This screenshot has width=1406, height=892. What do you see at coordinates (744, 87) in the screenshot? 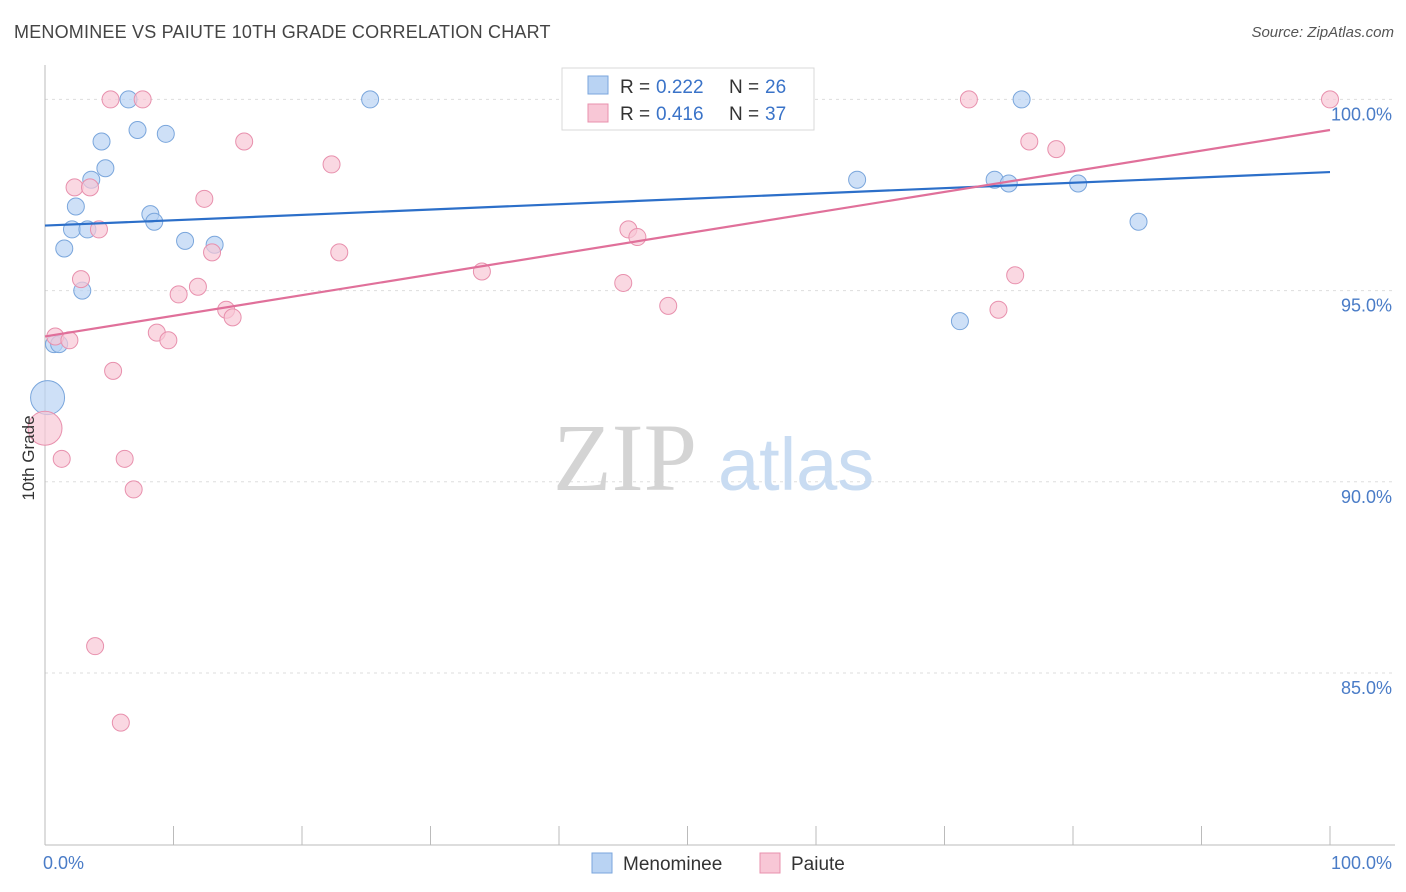
I see `legend-n-label-menominee: N =` at bounding box center [744, 87].